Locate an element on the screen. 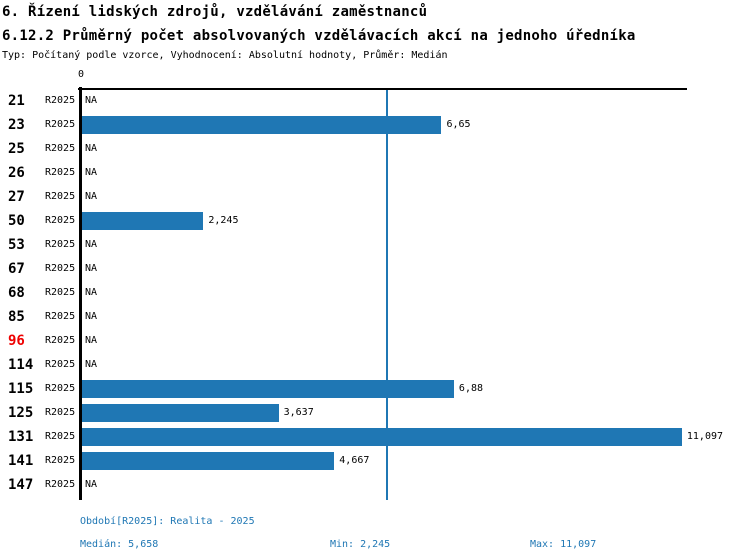 This screenshot has width=750, height=560. row-value-label: 4,667 is located at coordinates (354, 460).